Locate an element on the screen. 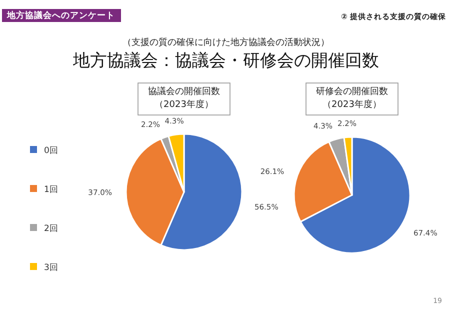  chart-title: 協議会の開催回数（2023年度） is located at coordinates (184, 98).